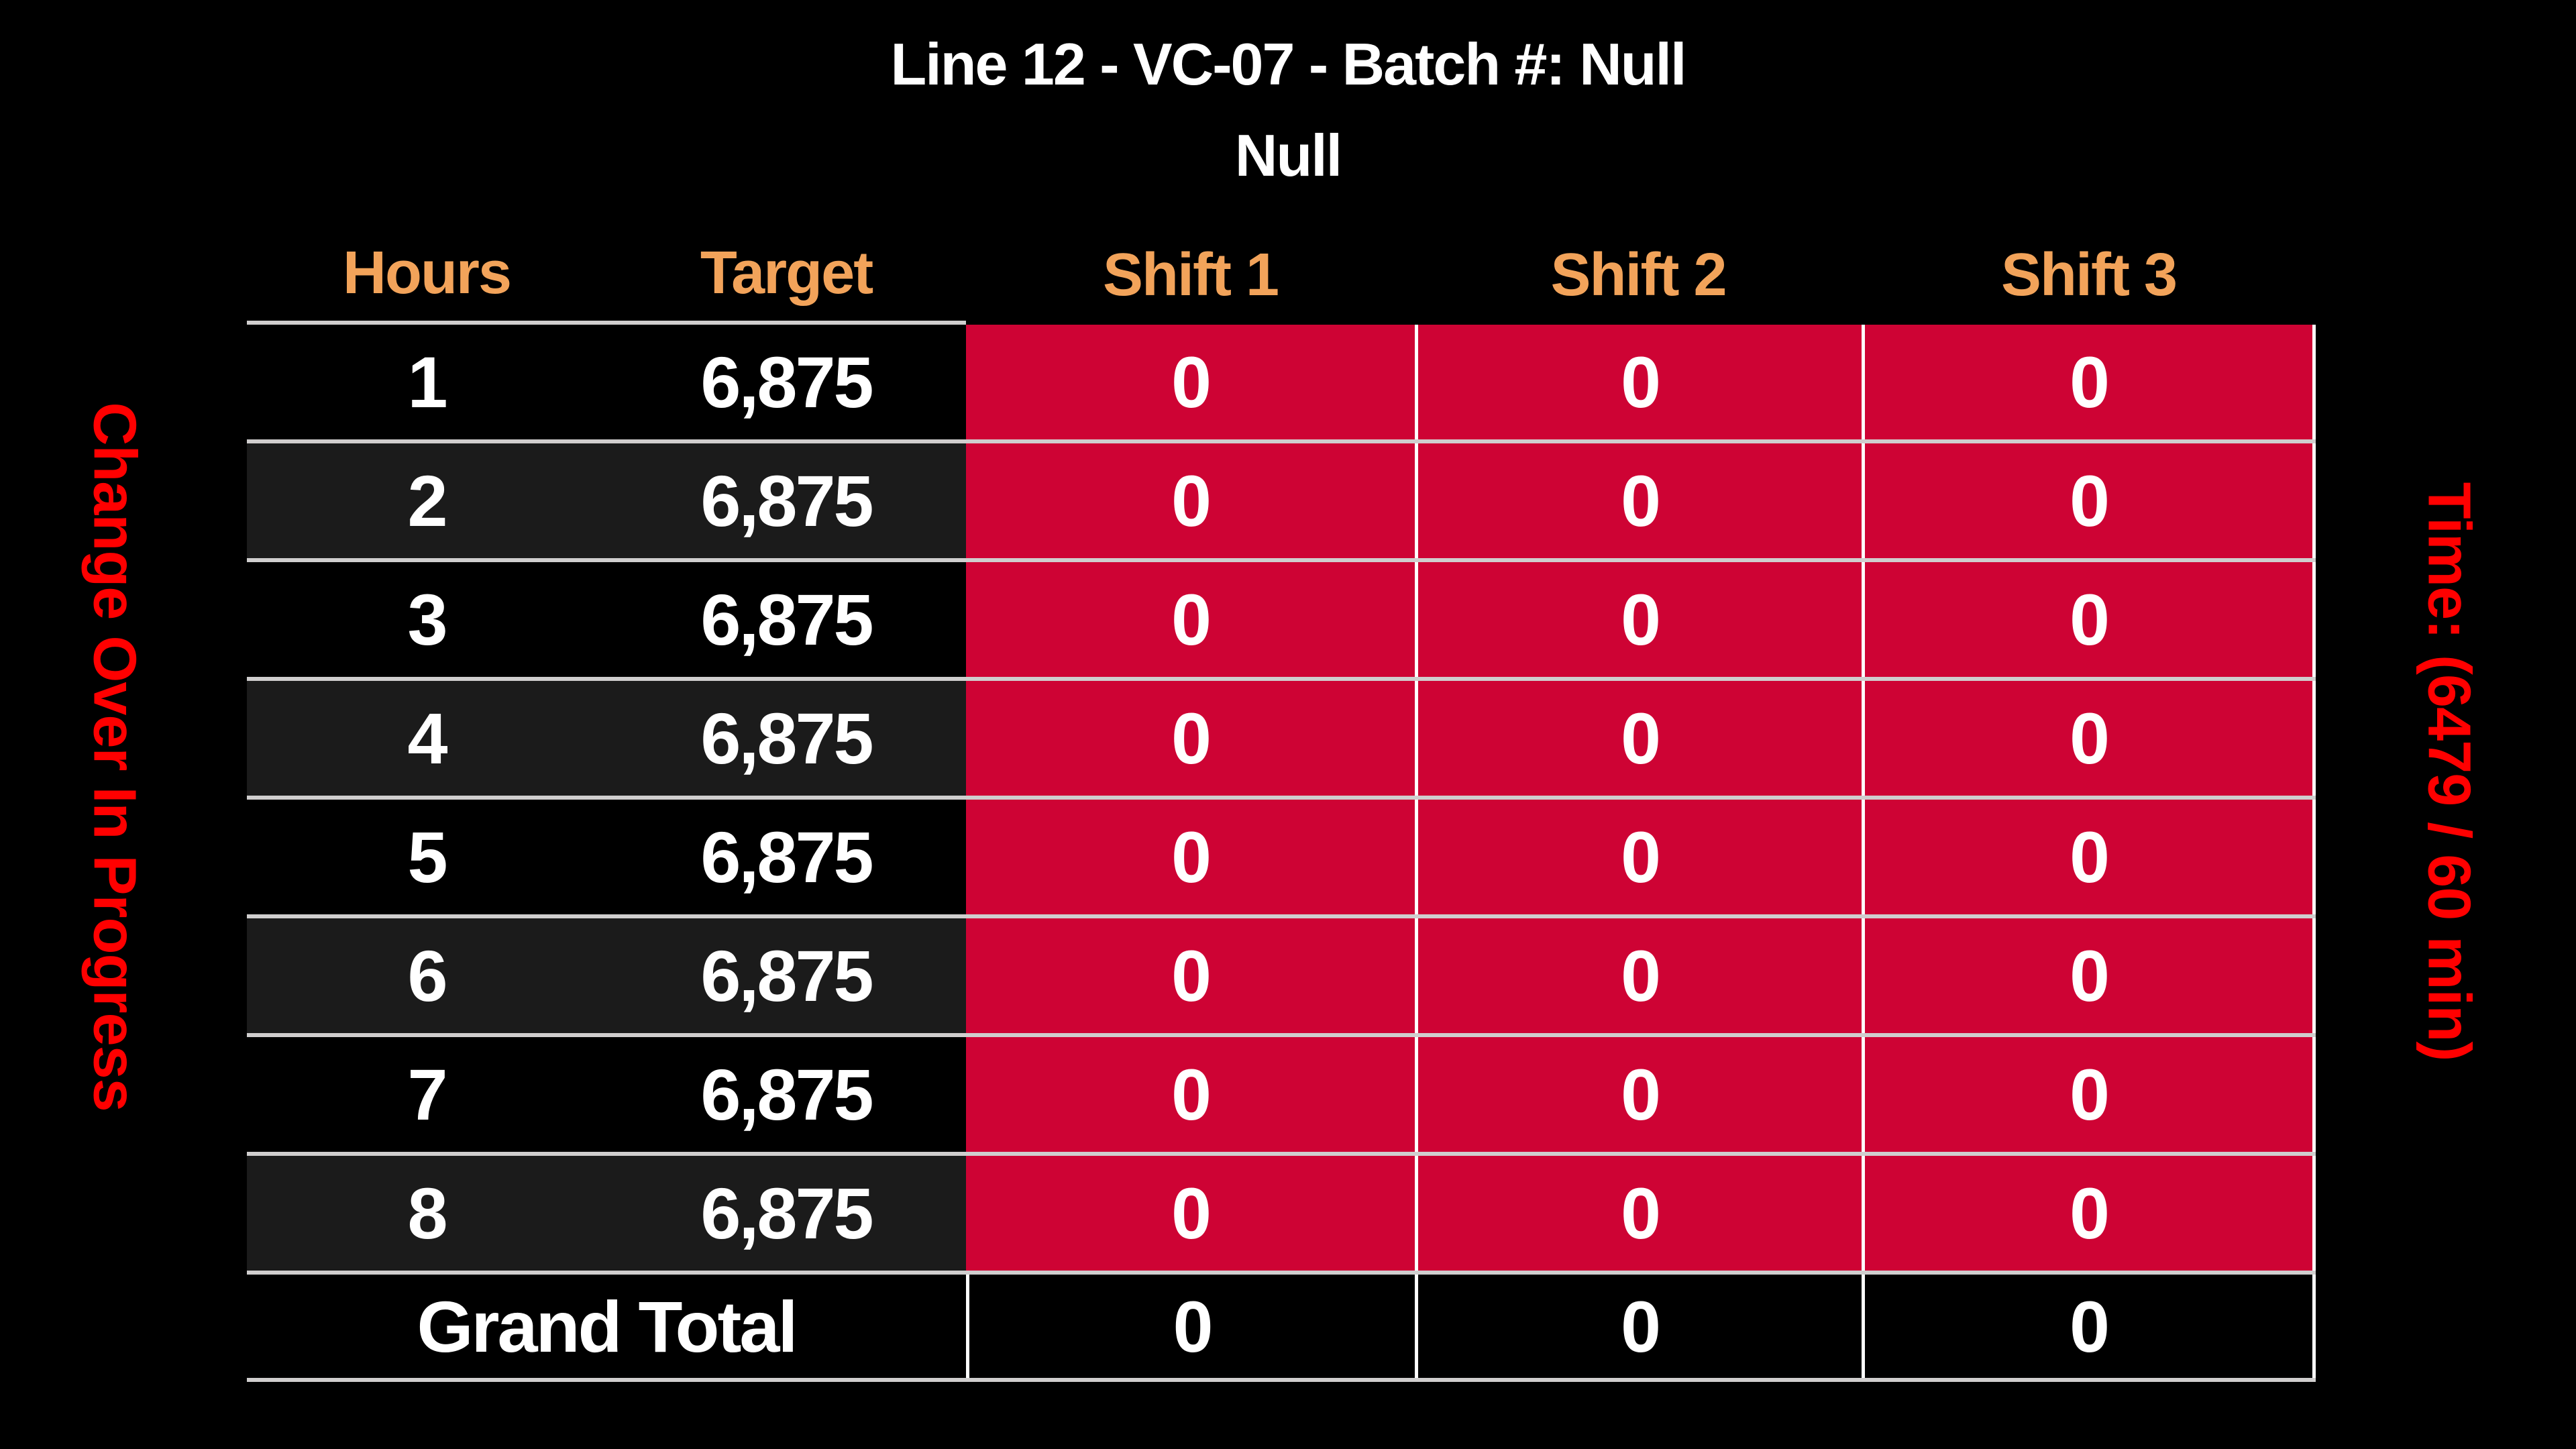 The height and width of the screenshot is (1449, 2576). What do you see at coordinates (1288, 64) in the screenshot?
I see `page-title: Line 12 - VC-07 - Batch #: Null` at bounding box center [1288, 64].